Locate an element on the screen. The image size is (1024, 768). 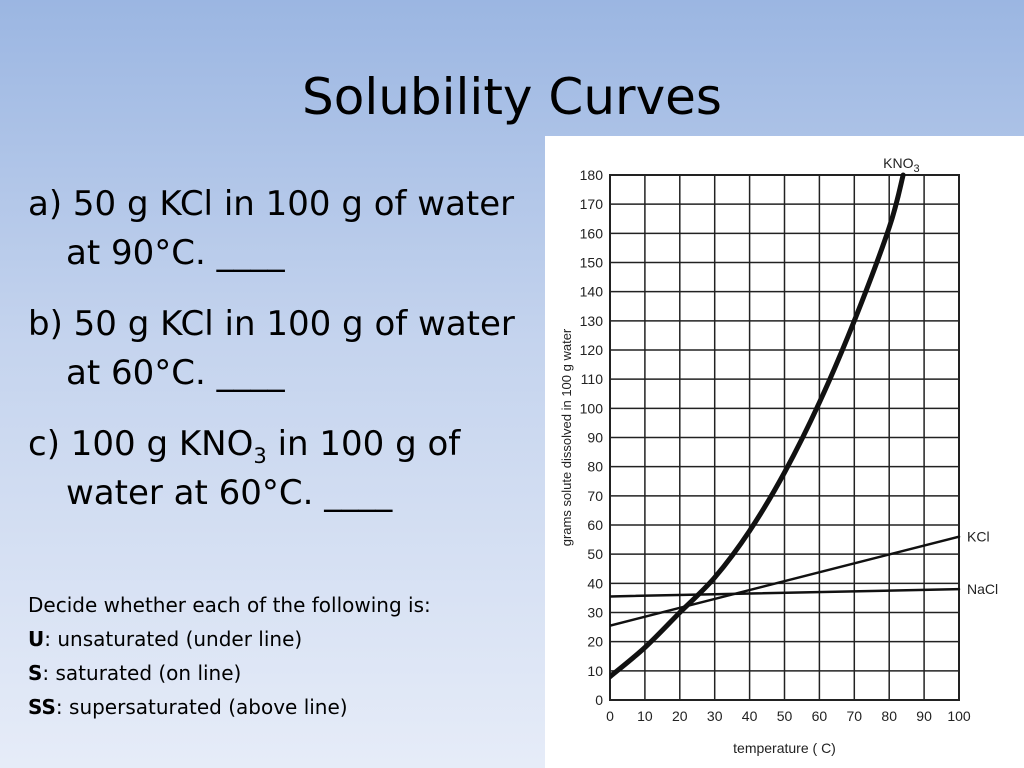
x-tick-label: 70 is located at coordinates (855, 716).